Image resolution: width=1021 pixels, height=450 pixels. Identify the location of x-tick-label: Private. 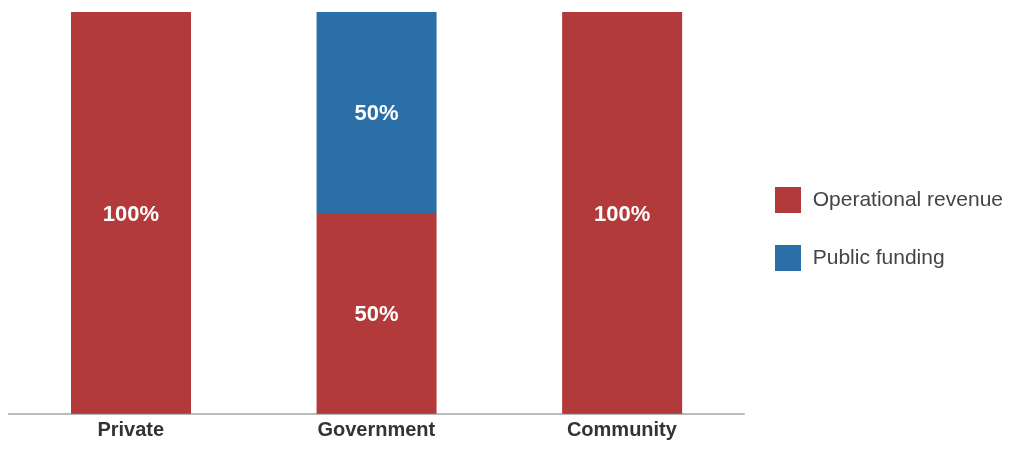
(131, 429).